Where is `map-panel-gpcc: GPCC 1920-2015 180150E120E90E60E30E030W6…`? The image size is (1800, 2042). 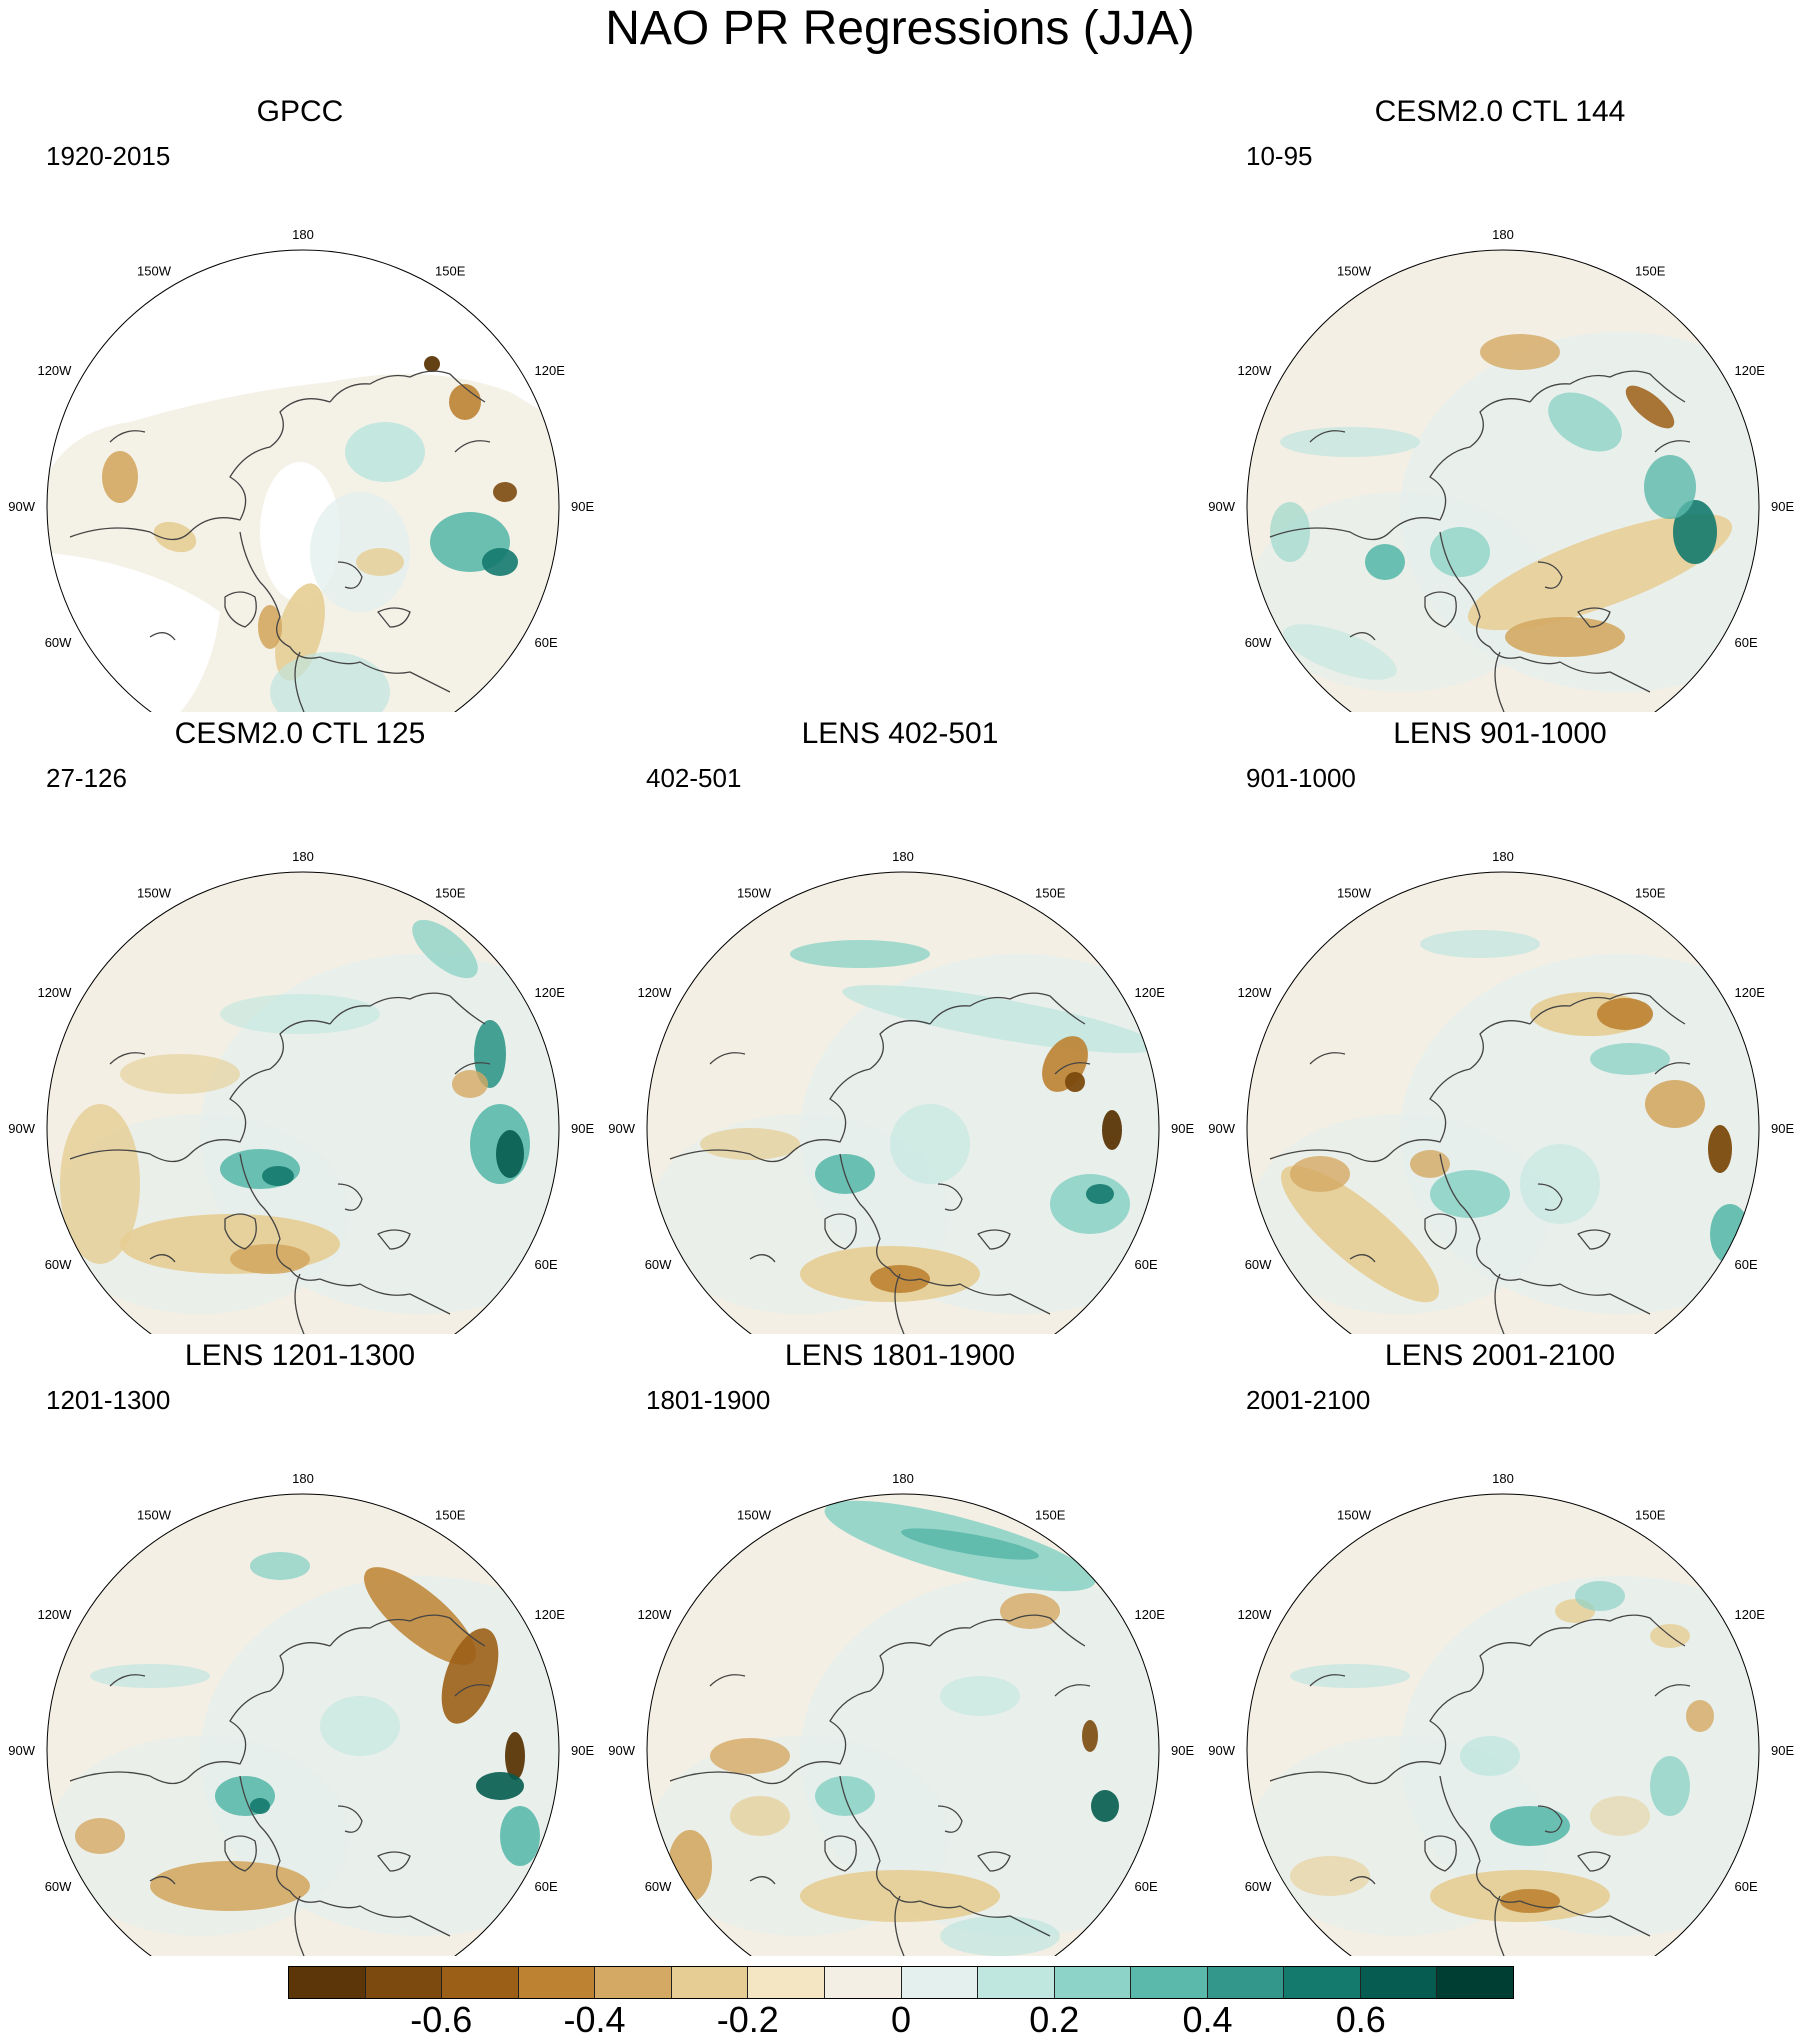
map-panel-gpcc: GPCC 1920-2015 180150E120E90E60E30E030W6… is located at coordinates (300, 402).